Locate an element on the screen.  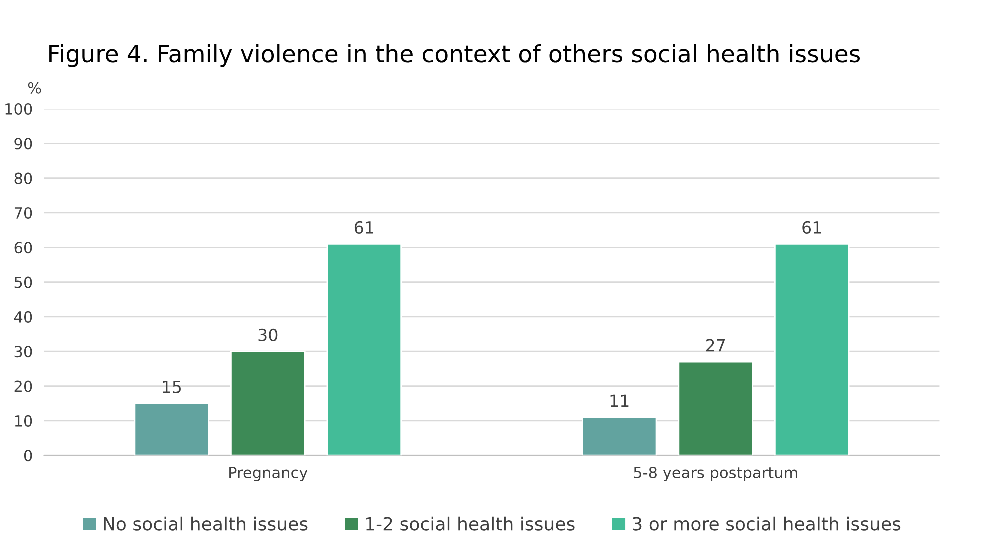
chart-title: Figure 4. Family violence in the context of others social health issues is located at coordinates (455, 56).